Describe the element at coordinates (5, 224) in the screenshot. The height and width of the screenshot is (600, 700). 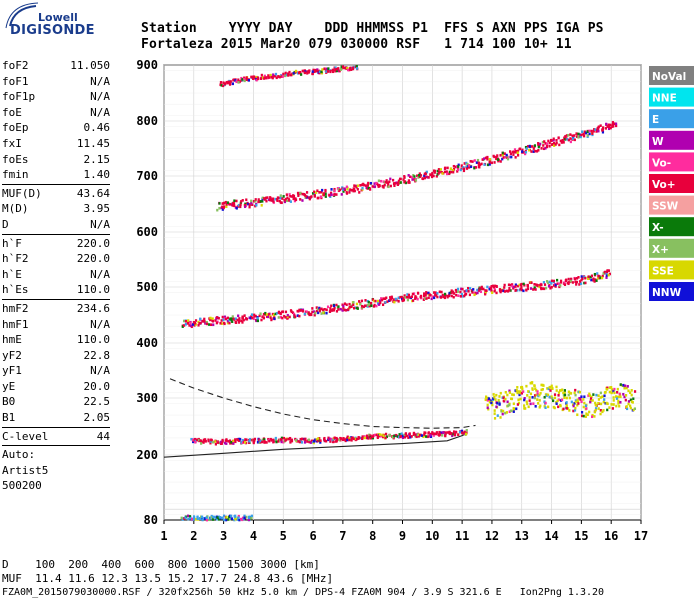
I see `param-label: D` at that location.